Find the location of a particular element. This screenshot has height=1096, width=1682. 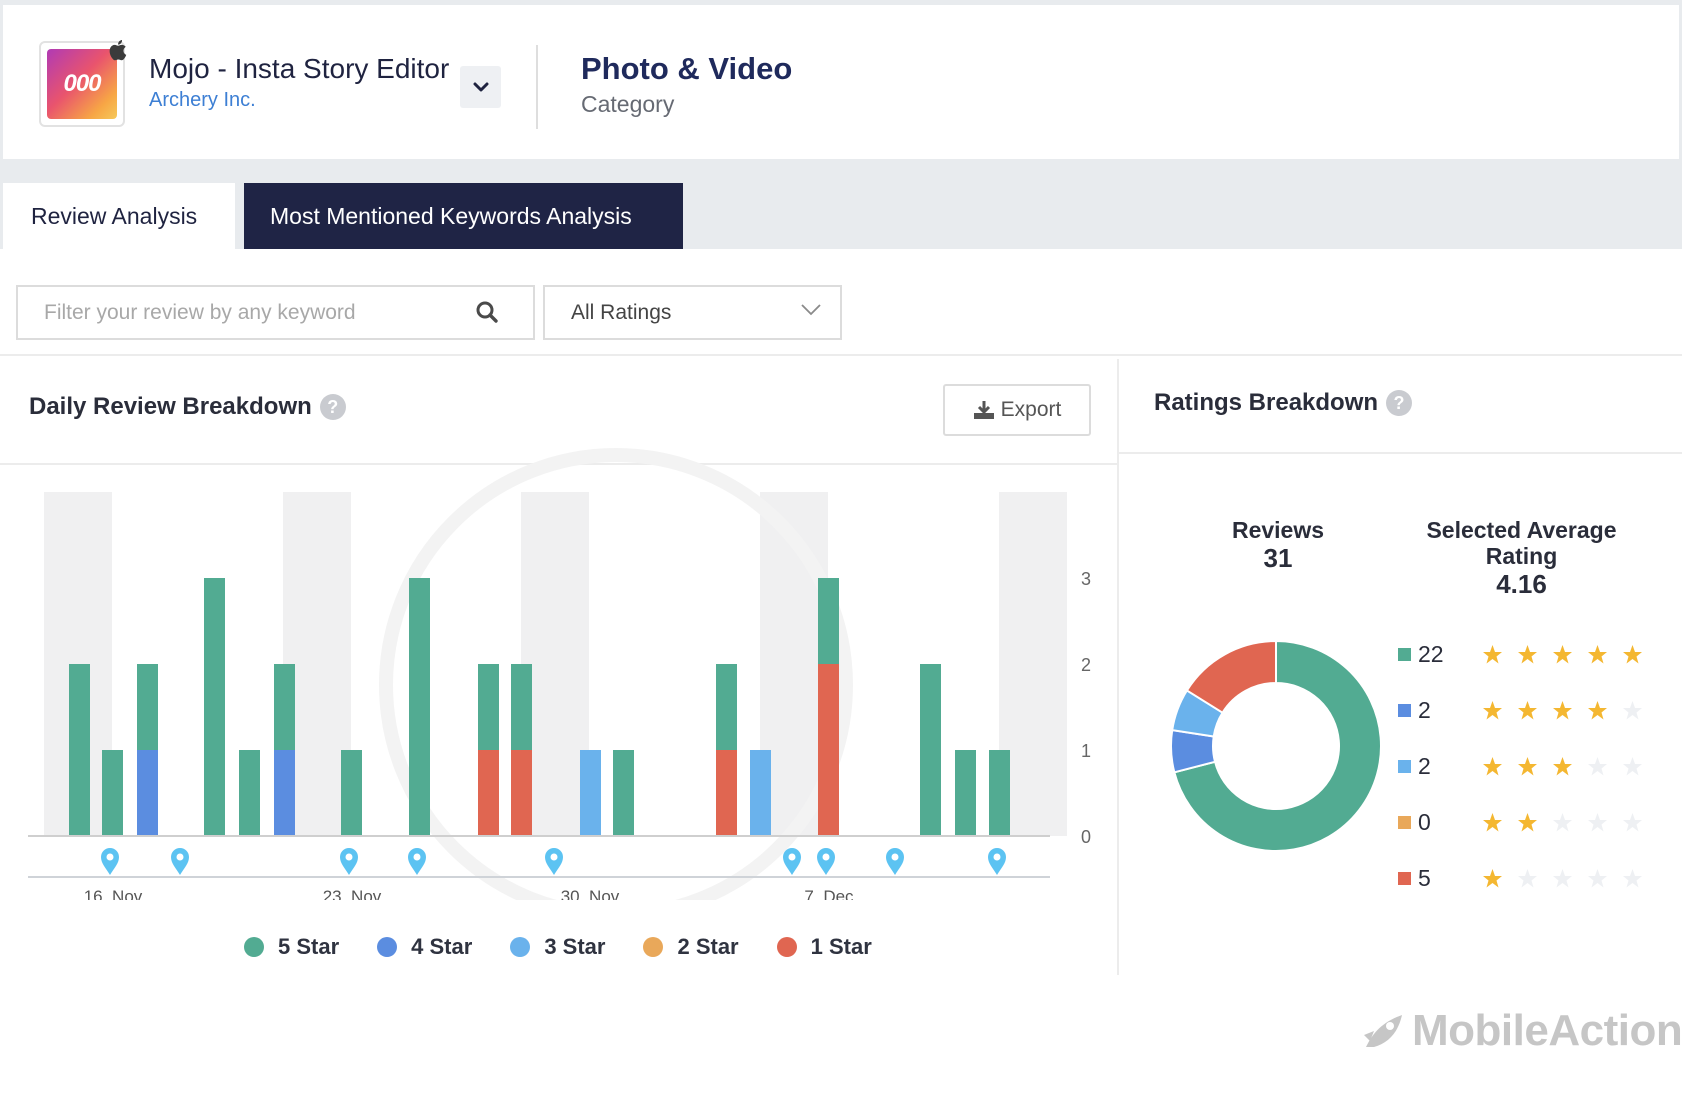

legend-item-5-star: 5 Star is located at coordinates (291, 947).